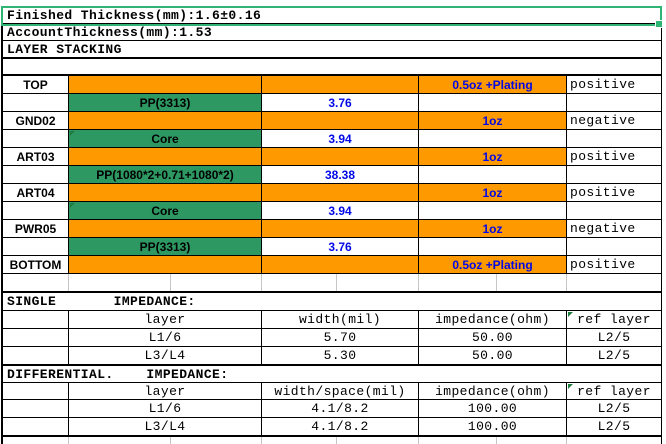 This screenshot has height=444, width=666. What do you see at coordinates (659, 24) in the screenshot?
I see `selection-fill-handle` at bounding box center [659, 24].